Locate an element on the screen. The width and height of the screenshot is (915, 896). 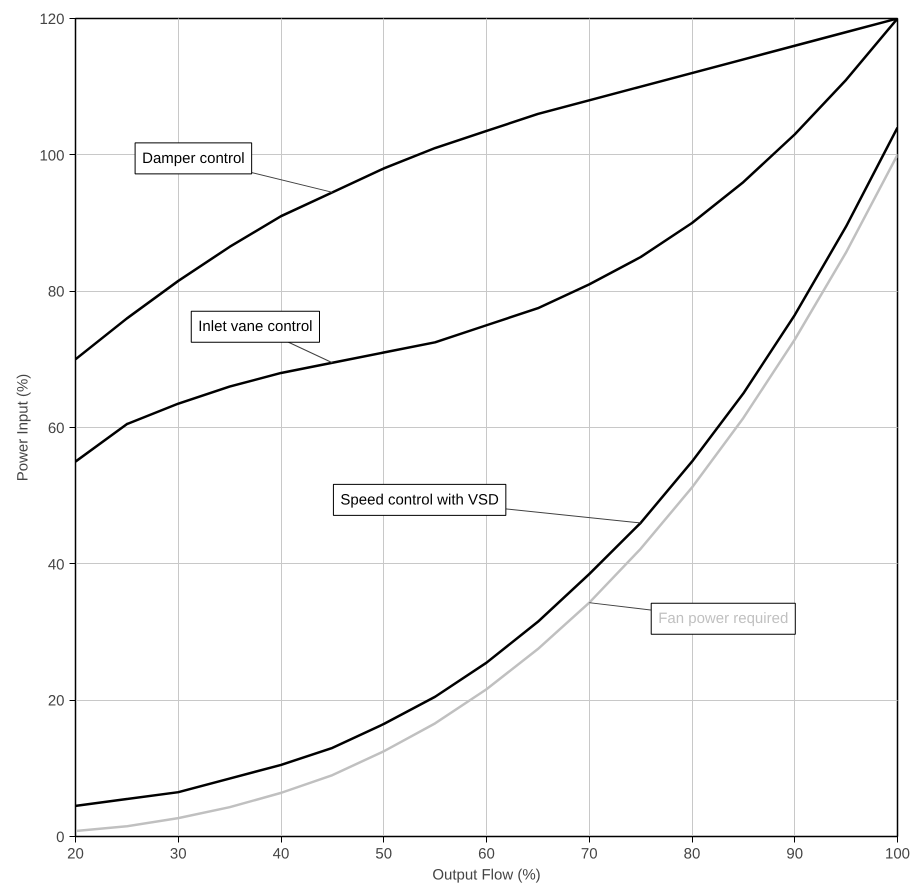
y-tick-label: 20 is located at coordinates (56, 701).